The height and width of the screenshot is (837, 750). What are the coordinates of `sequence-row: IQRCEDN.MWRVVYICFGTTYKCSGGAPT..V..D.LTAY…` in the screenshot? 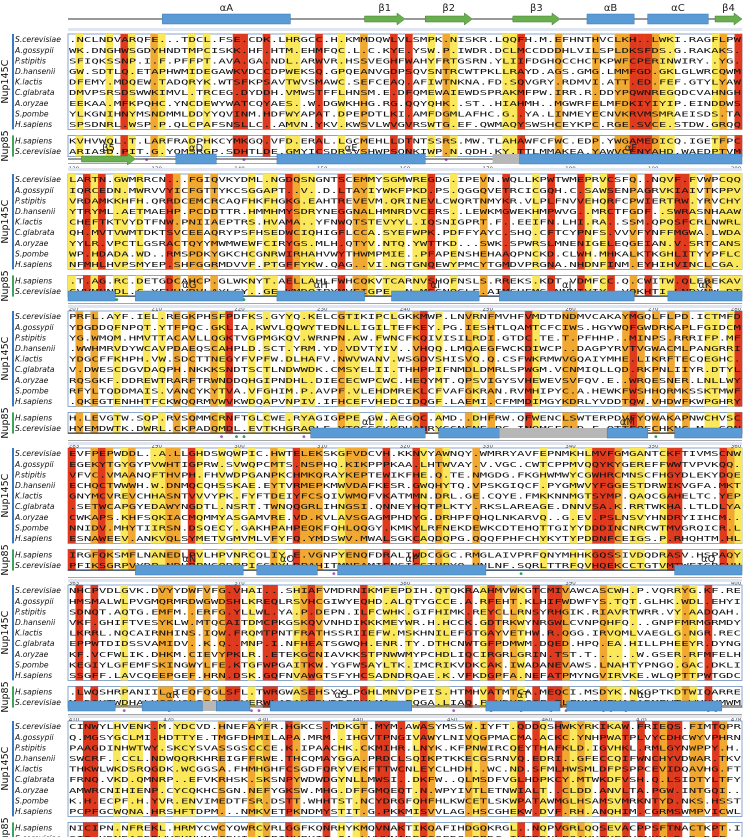 It's located at (405, 191).